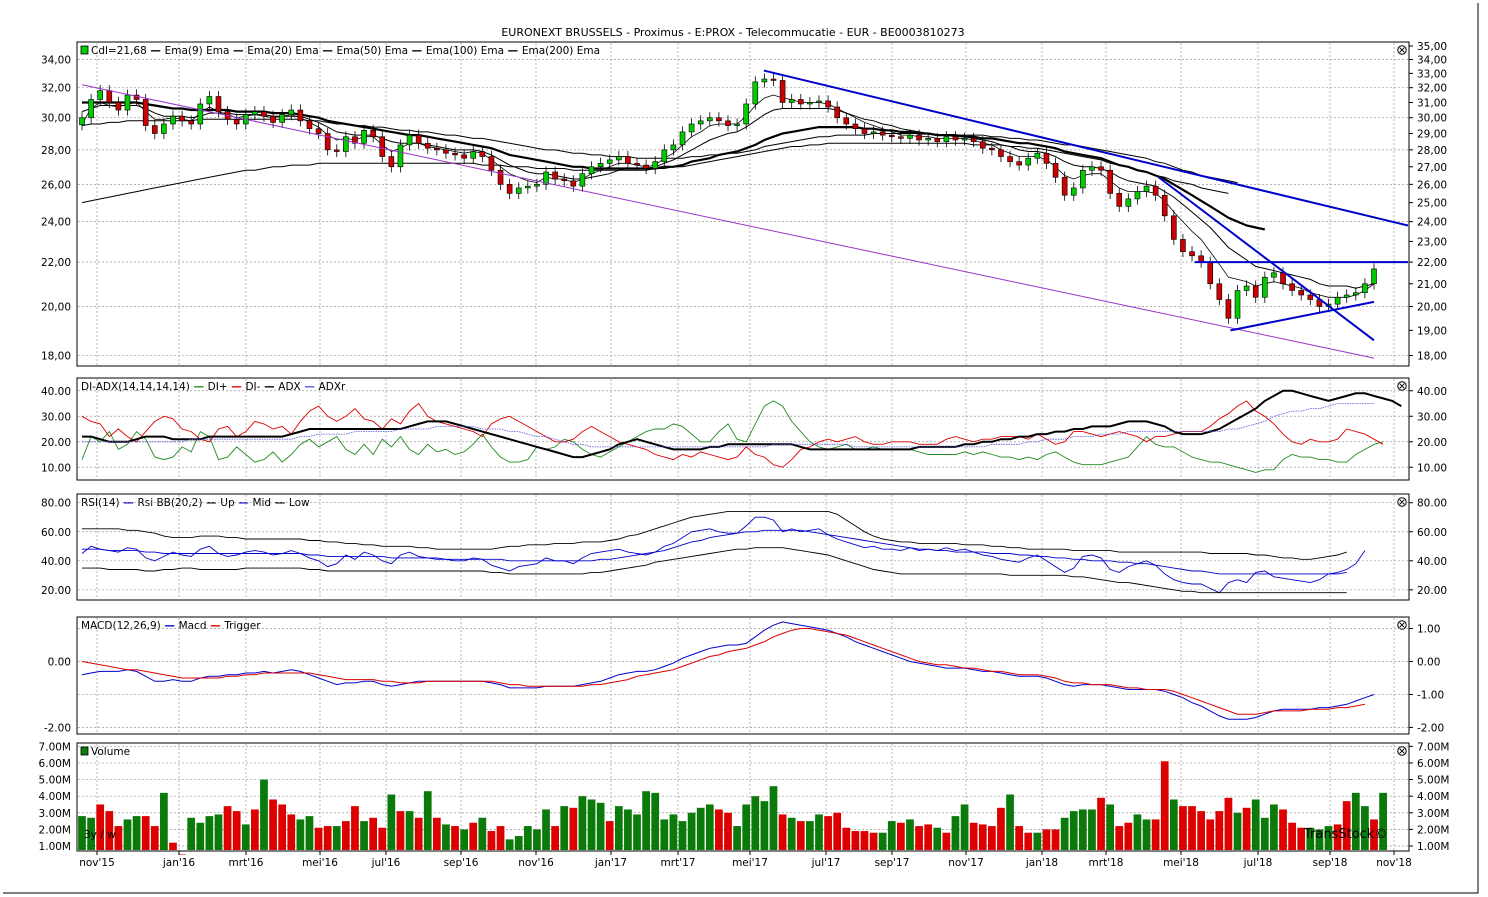 This screenshot has width=1488, height=897. What do you see at coordinates (1432, 242) in the screenshot?
I see `price-y-right-tick: 23,00` at bounding box center [1432, 242].